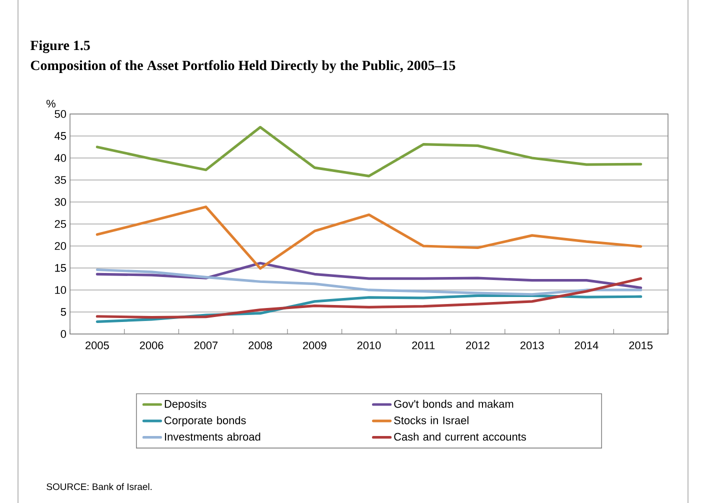  I want to click on legend-label: Corporate bonds, so click(205, 421).